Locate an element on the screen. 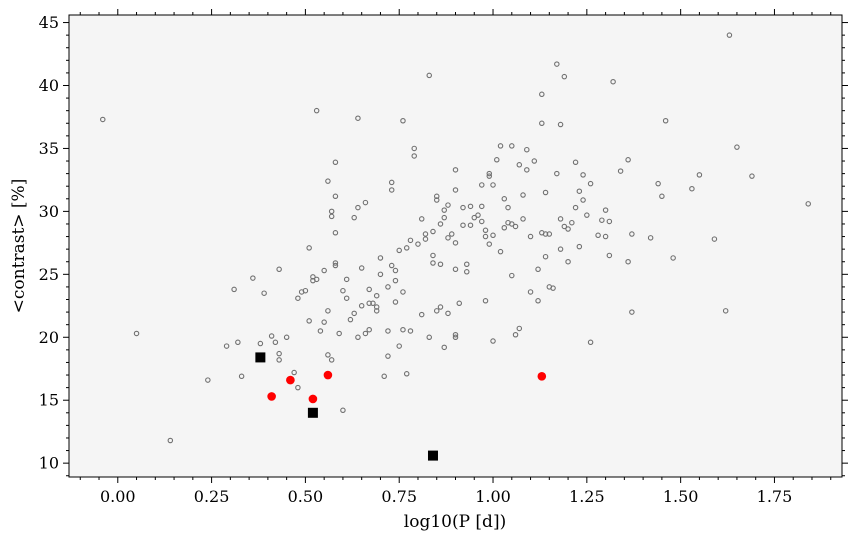 The image size is (858, 543). x-axis-label: log10(P [d]) is located at coordinates (455, 522).